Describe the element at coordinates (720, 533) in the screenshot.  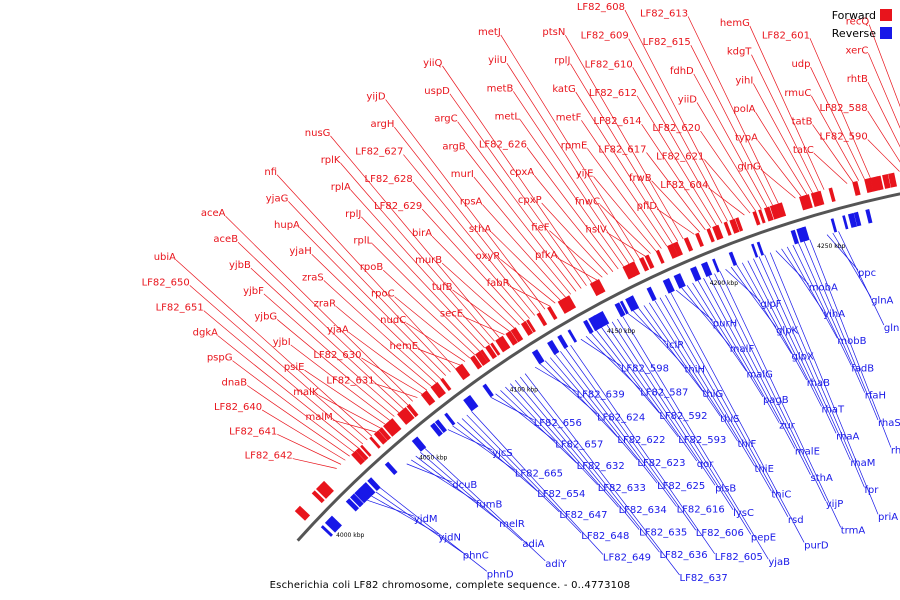
I see `reverse-gene-label: LF82_606` at that location.